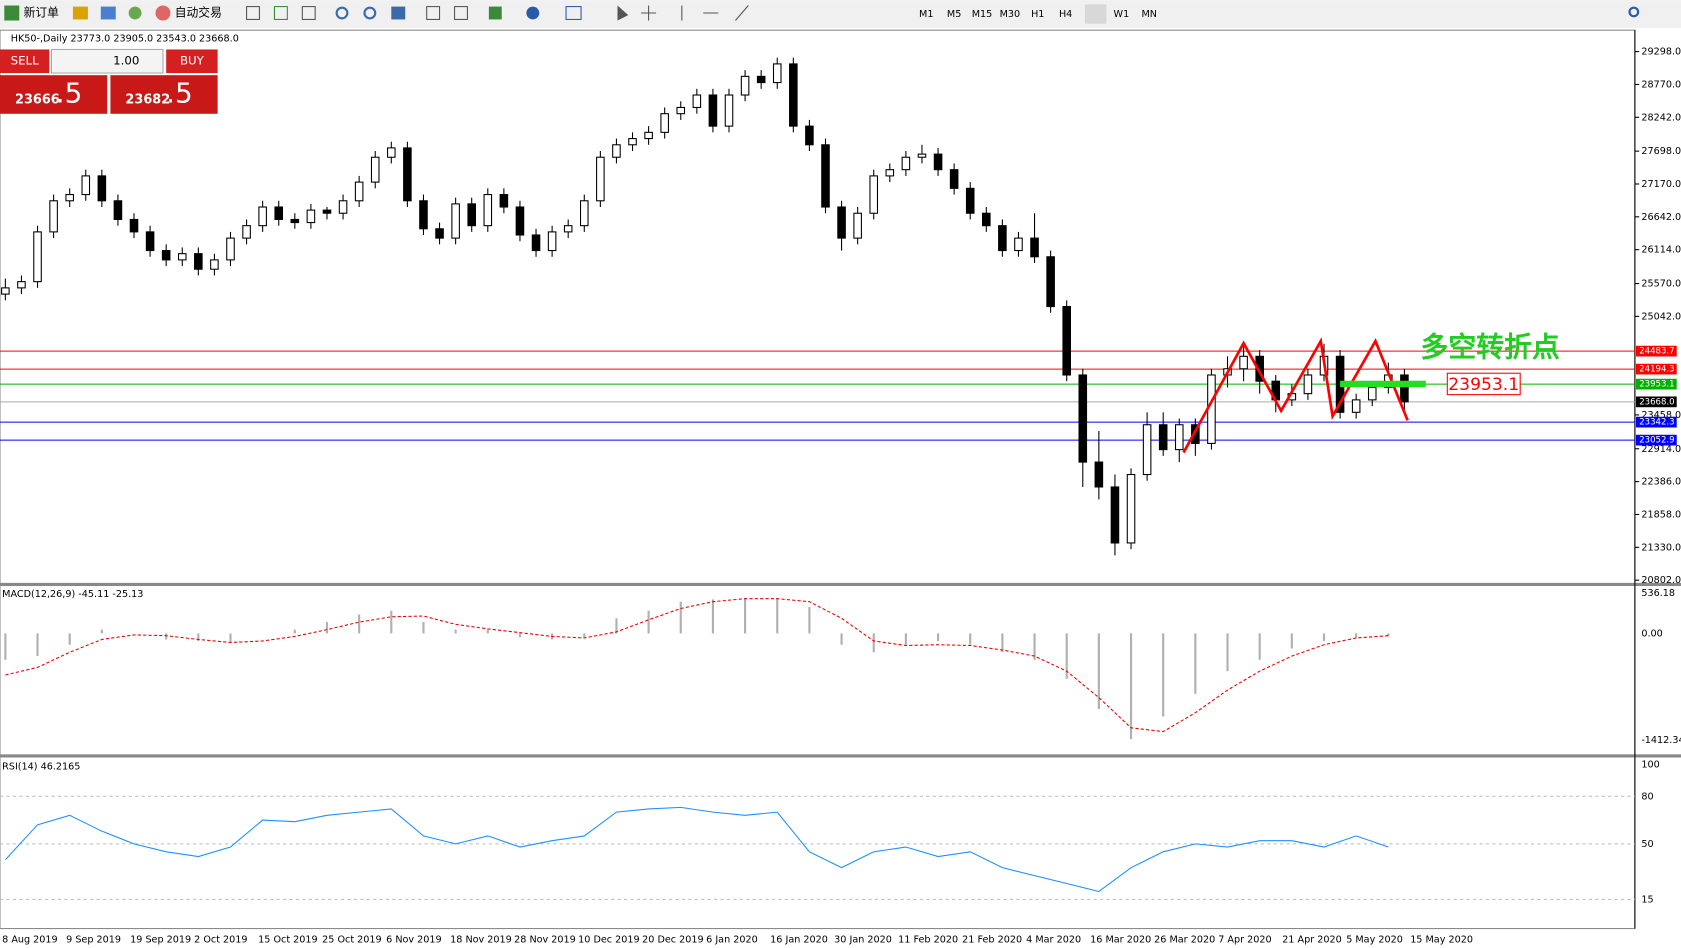 This screenshot has height=948, width=1681. What do you see at coordinates (840, 14) in the screenshot?
I see `toolbar` at bounding box center [840, 14].